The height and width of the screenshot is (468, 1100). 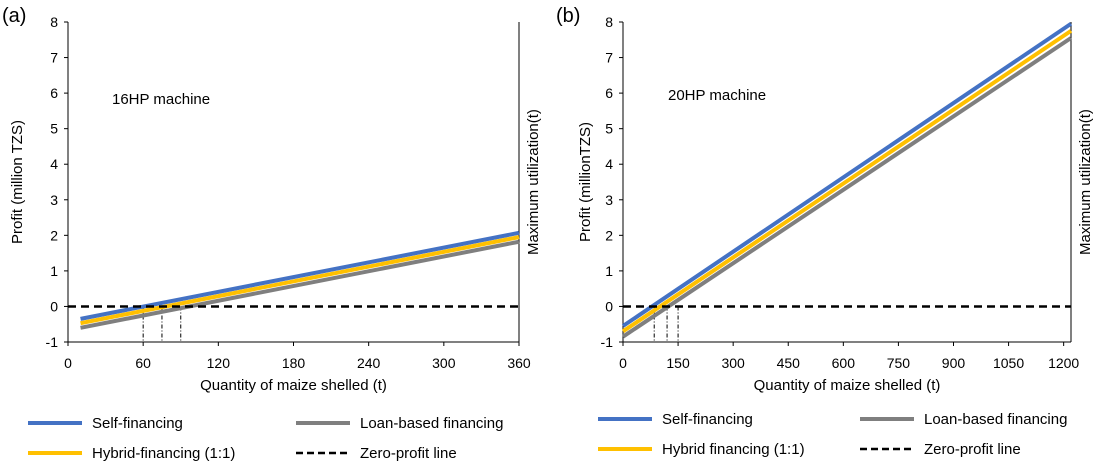 What do you see at coordinates (294, 363) in the screenshot?
I see `x-tick-label: 180` at bounding box center [294, 363].